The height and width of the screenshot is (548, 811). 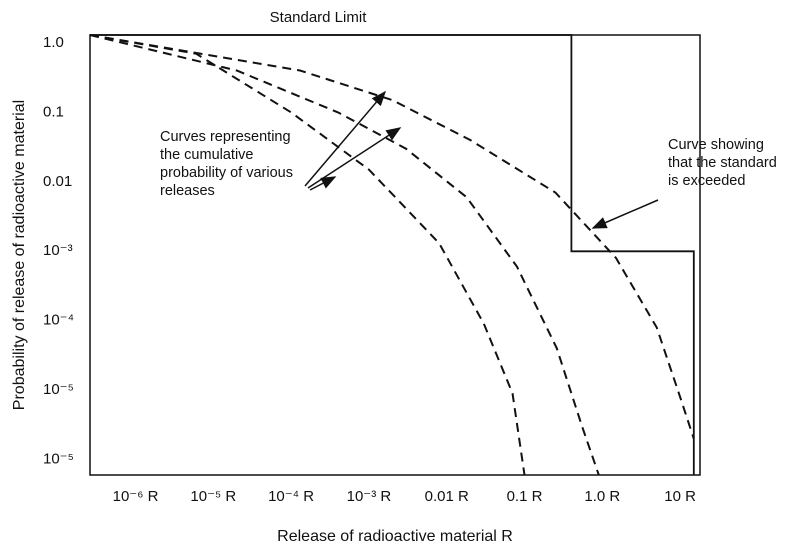 What do you see at coordinates (213, 496) in the screenshot?
I see `x-tick-label: 10⁻⁵ R` at bounding box center [213, 496].